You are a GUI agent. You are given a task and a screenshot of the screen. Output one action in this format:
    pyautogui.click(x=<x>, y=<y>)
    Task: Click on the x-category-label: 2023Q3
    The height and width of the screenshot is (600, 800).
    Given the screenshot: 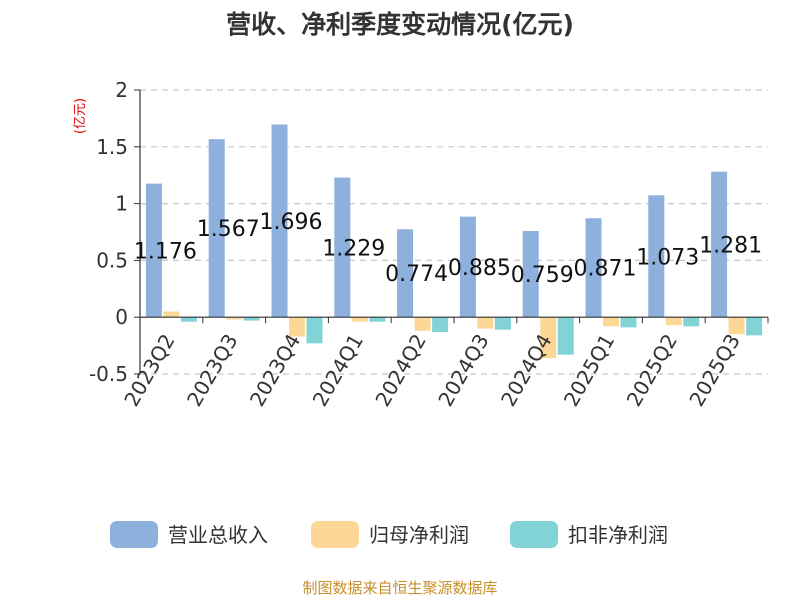 What is the action you would take?
    pyautogui.click(x=212, y=370)
    